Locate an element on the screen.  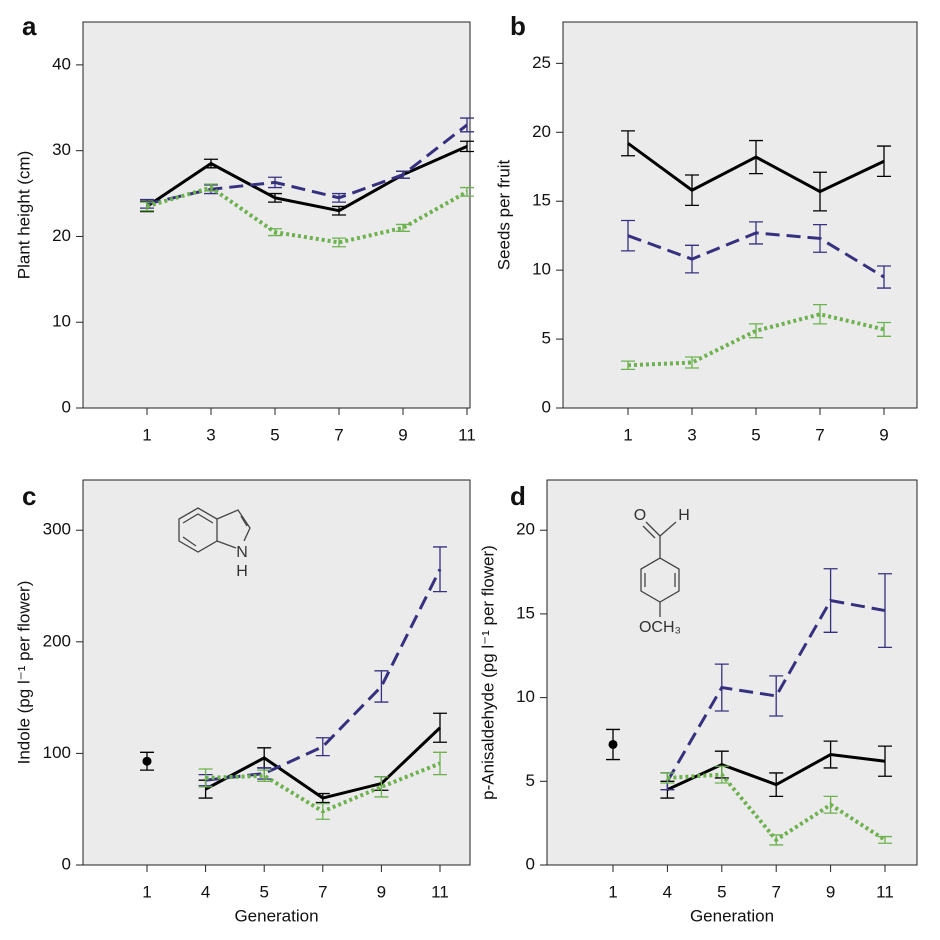
atom-label: N is located at coordinates (242, 552).